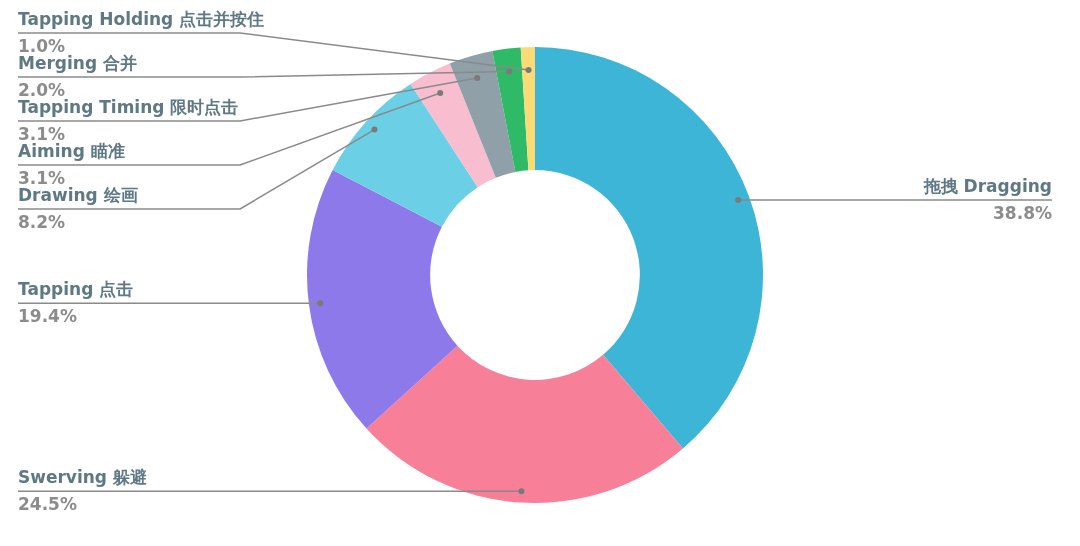 This screenshot has width=1080, height=546. What do you see at coordinates (71, 151) in the screenshot?
I see `slice-label: Aiming 瞄准` at bounding box center [71, 151].